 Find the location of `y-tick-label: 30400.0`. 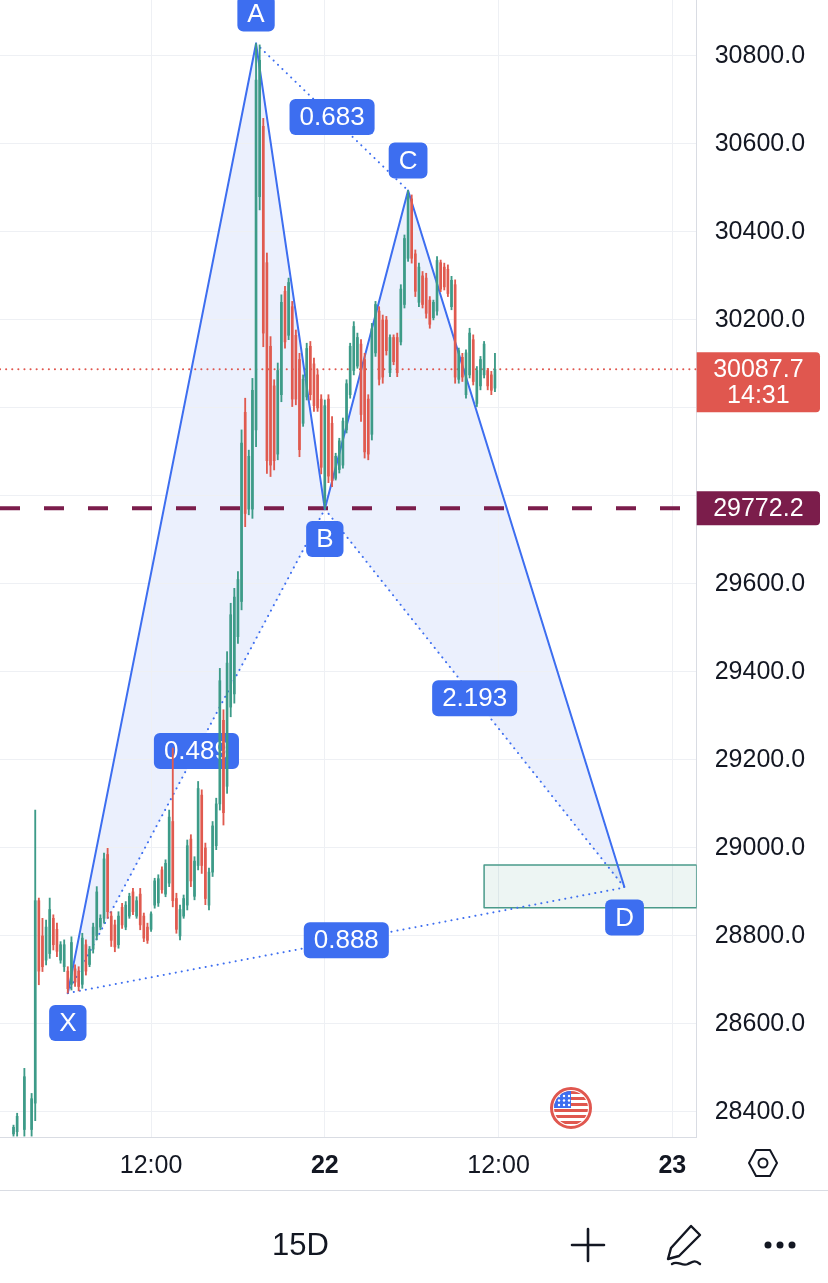

y-tick-label: 30400.0 is located at coordinates (760, 229).